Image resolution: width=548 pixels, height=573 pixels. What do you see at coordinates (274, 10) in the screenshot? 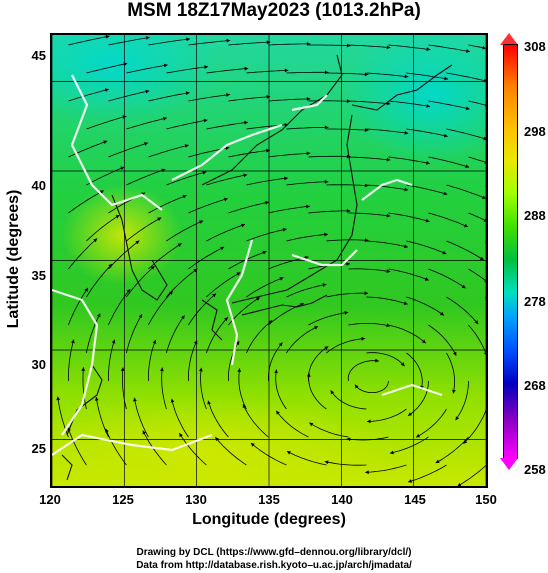
I see `map-title: MSM 18Z17May2023 (1013.2hPa)` at bounding box center [274, 10].